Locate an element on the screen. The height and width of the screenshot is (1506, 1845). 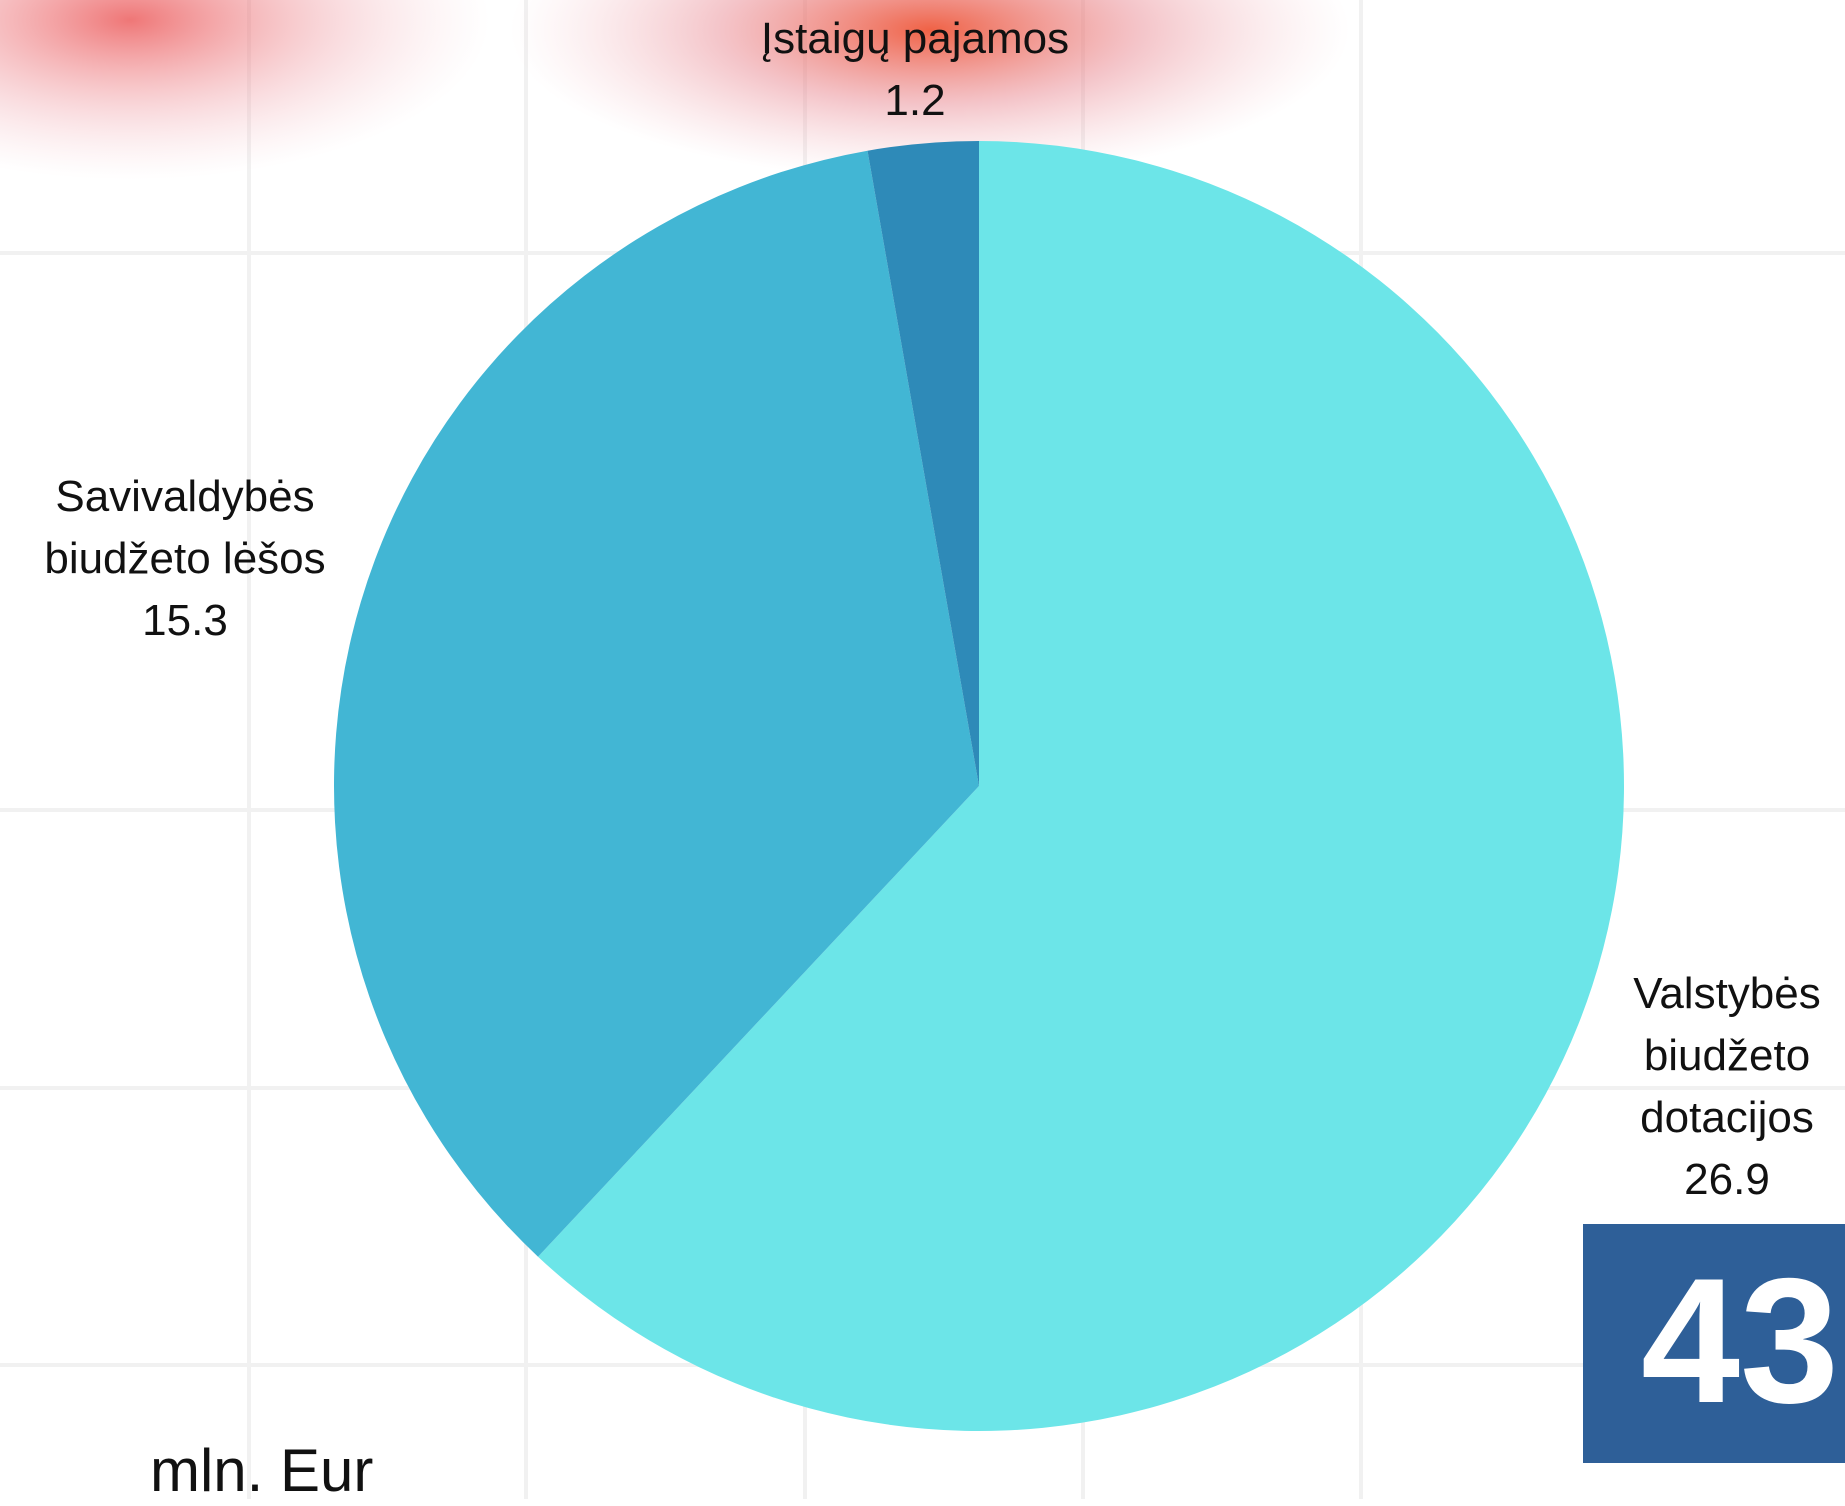
label-name: Valstybės biudžeto dotacijos is located at coordinates (1727, 1055).